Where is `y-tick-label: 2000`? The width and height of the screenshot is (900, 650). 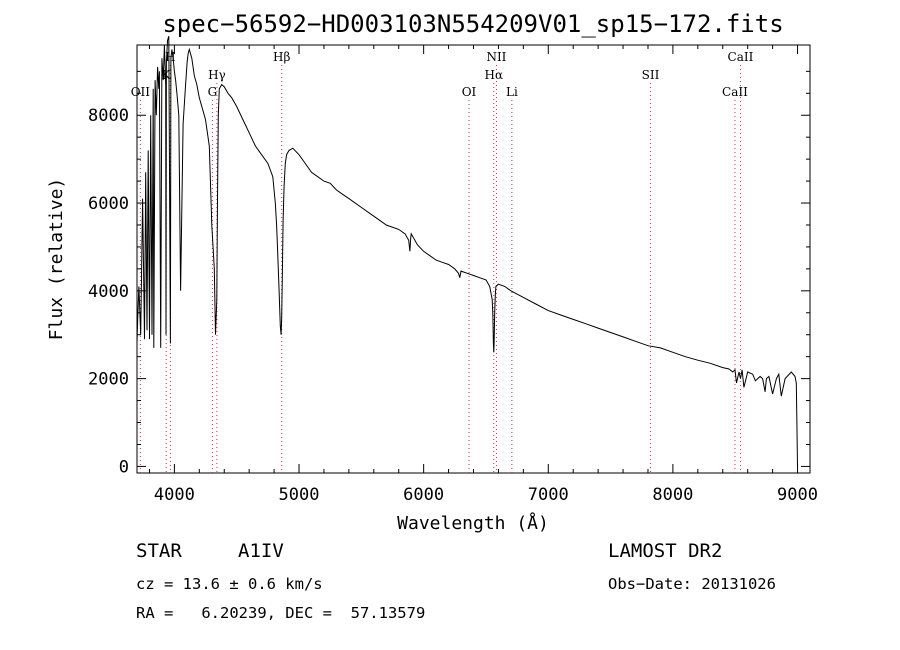 y-tick-label: 2000 is located at coordinates (108, 380).